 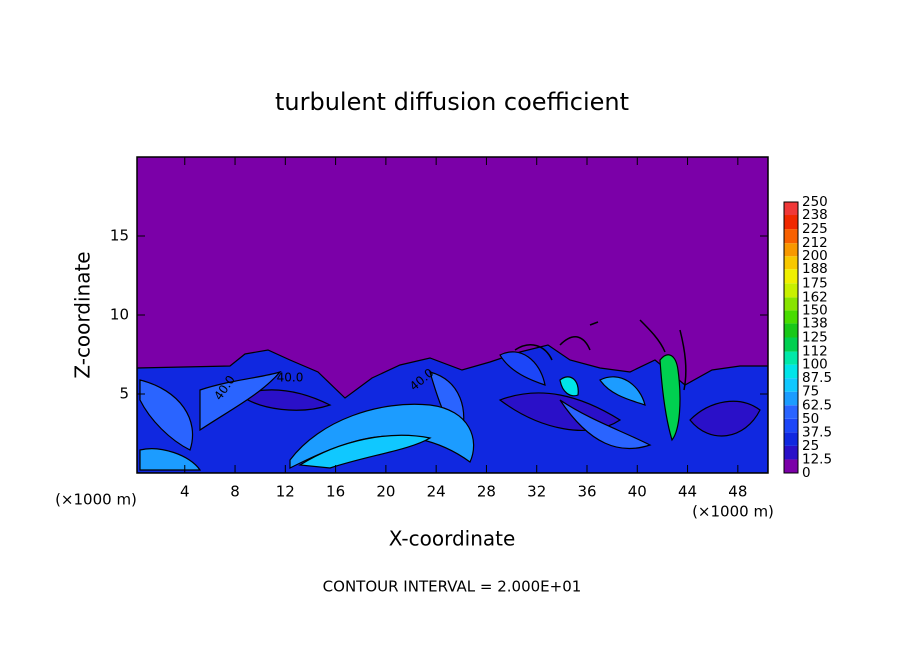 I want to click on colorbar-label: 112, so click(x=815, y=352).